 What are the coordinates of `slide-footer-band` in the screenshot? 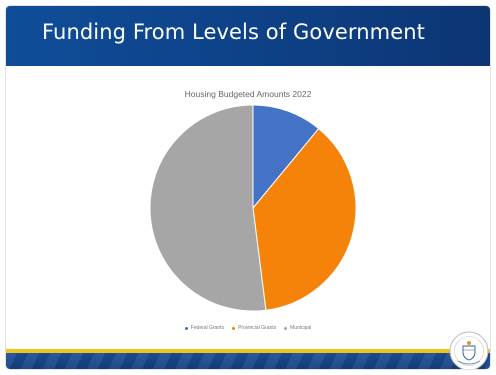 It's located at (248, 359).